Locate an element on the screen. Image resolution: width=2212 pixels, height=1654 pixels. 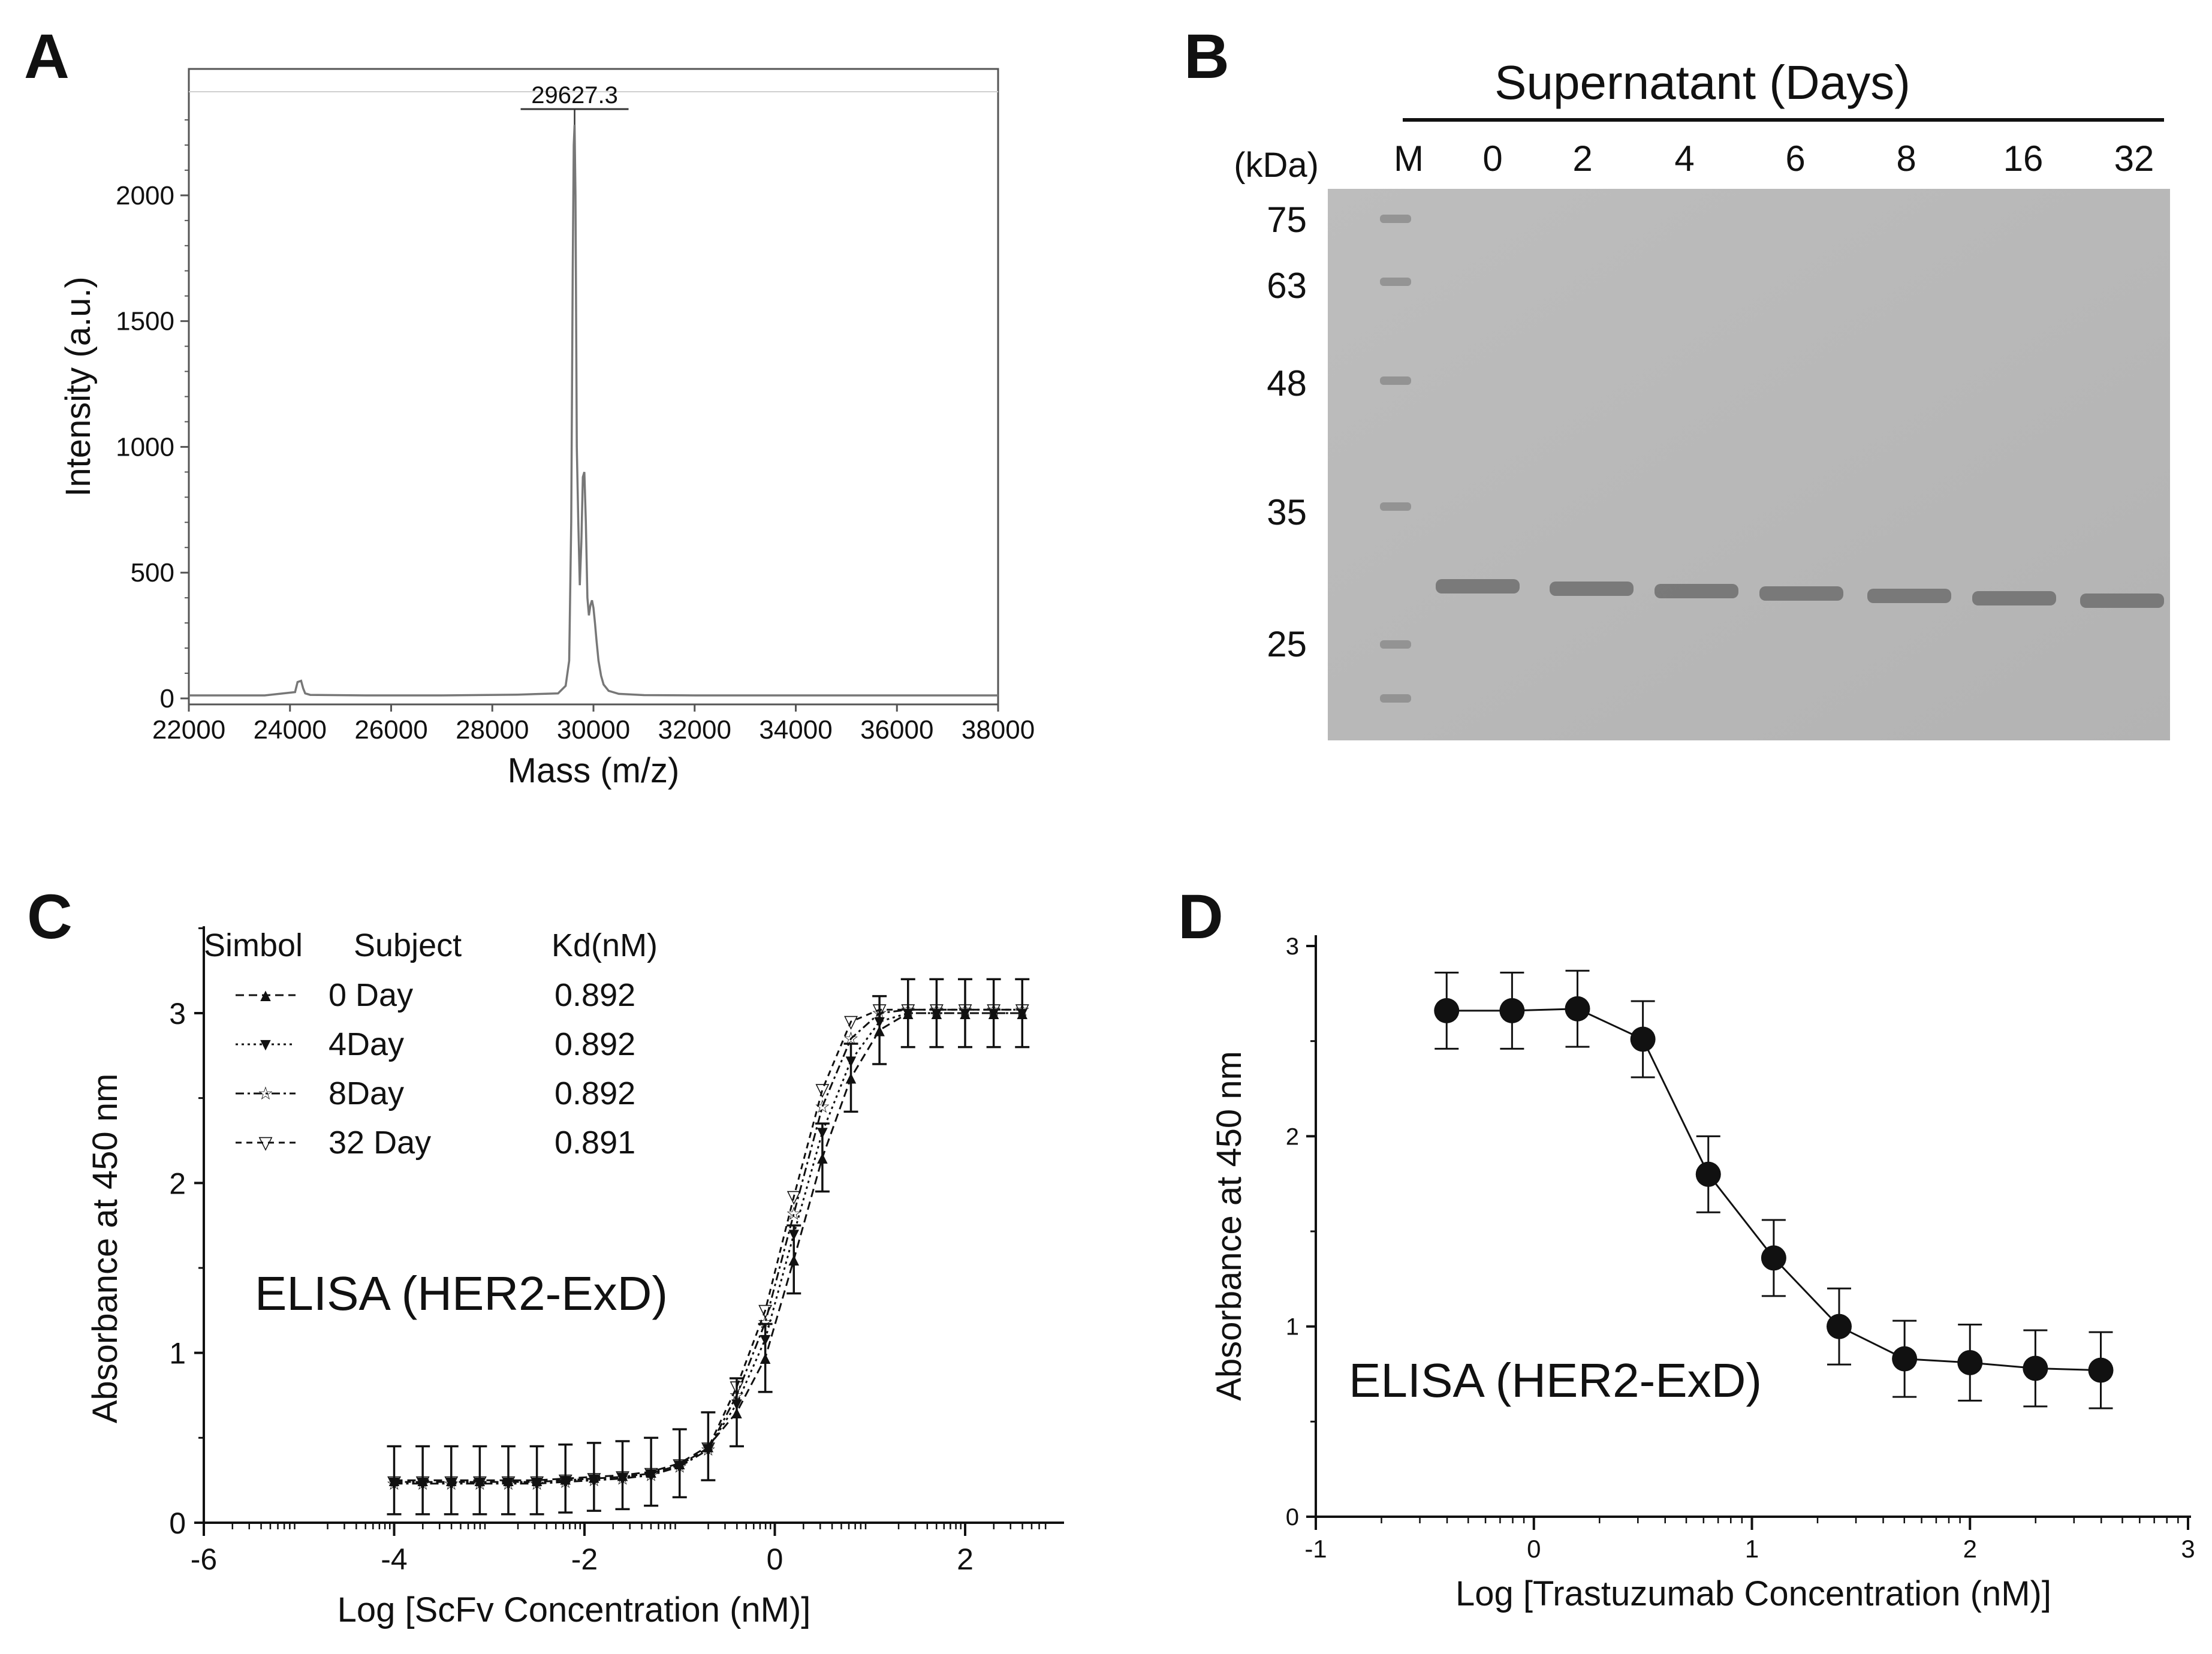
legend-subject: 4Day is located at coordinates (366, 1044).